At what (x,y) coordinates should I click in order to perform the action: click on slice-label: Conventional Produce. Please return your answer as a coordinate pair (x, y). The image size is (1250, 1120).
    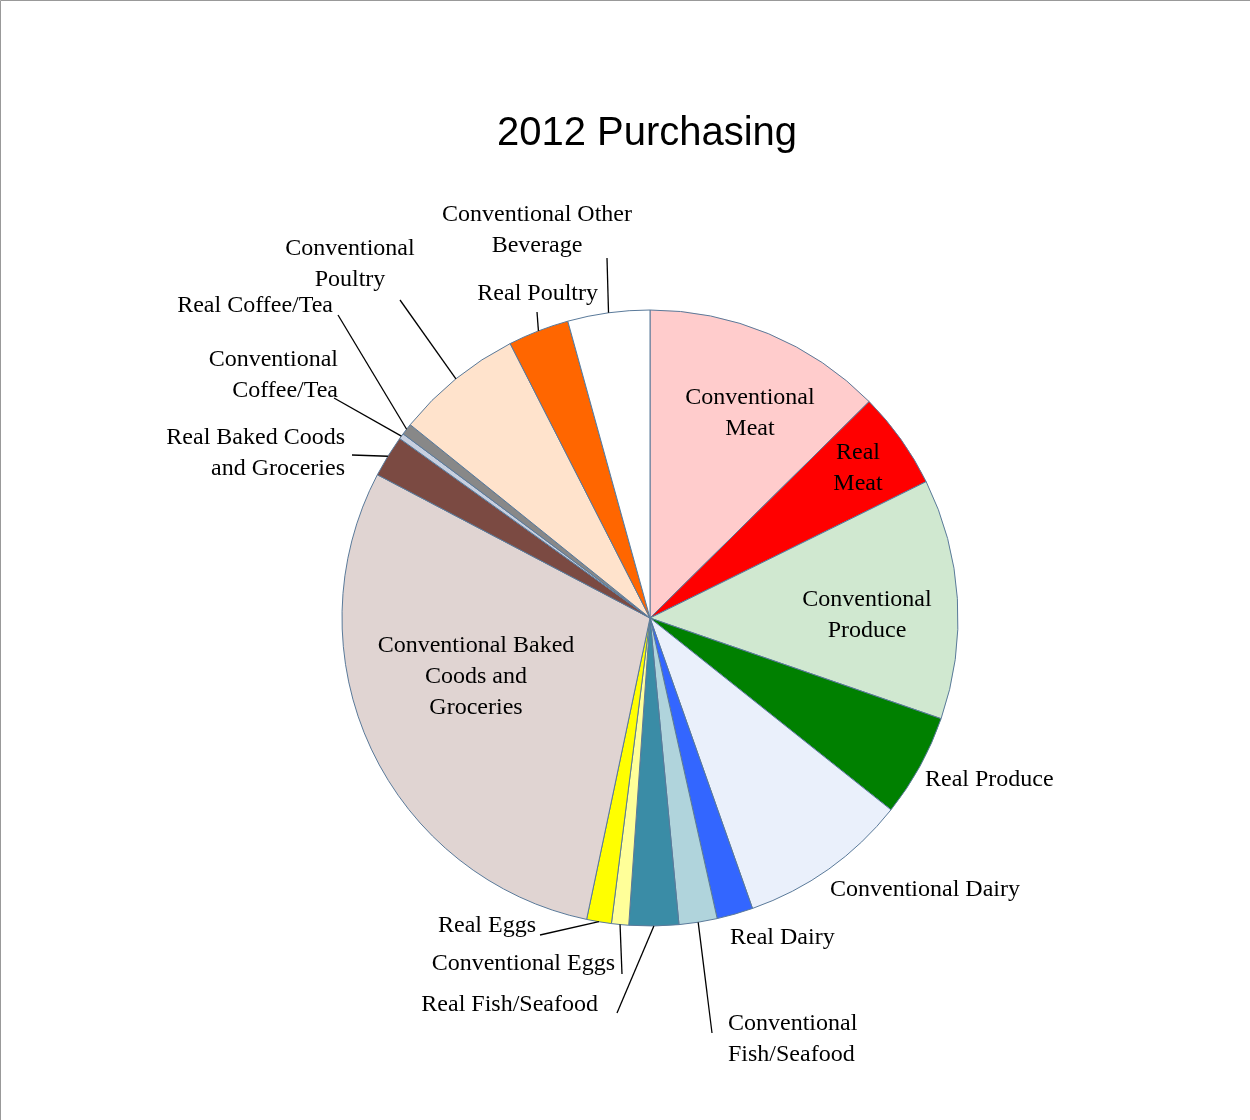
    Looking at the image, I should click on (867, 613).